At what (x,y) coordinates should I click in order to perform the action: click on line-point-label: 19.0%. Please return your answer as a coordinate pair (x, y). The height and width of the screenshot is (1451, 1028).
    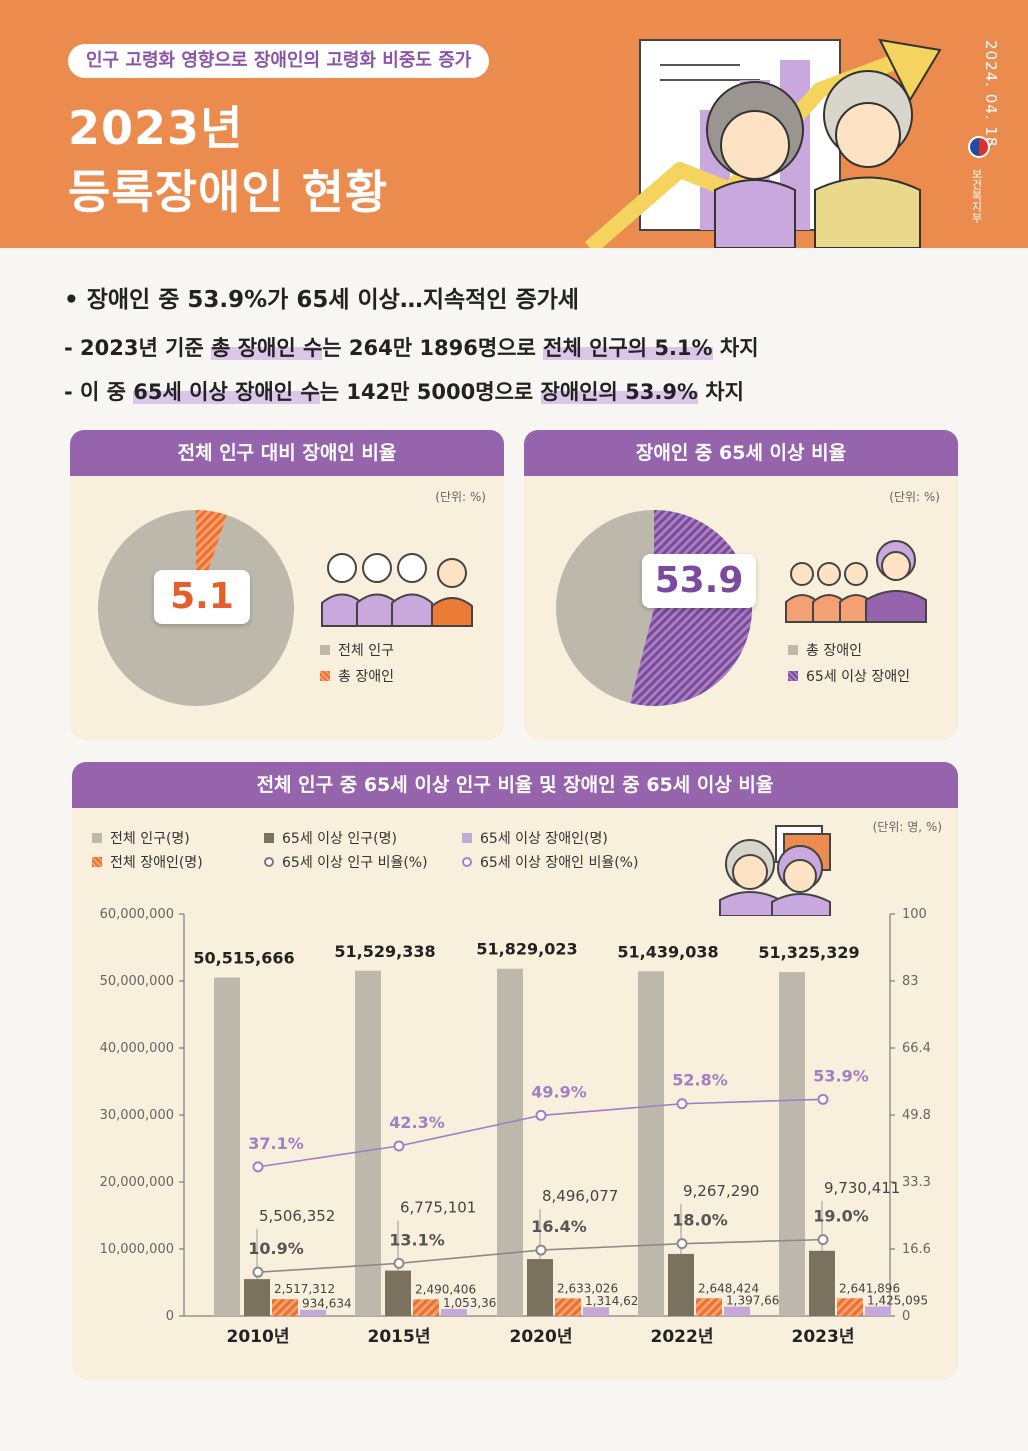
    Looking at the image, I should click on (841, 1216).